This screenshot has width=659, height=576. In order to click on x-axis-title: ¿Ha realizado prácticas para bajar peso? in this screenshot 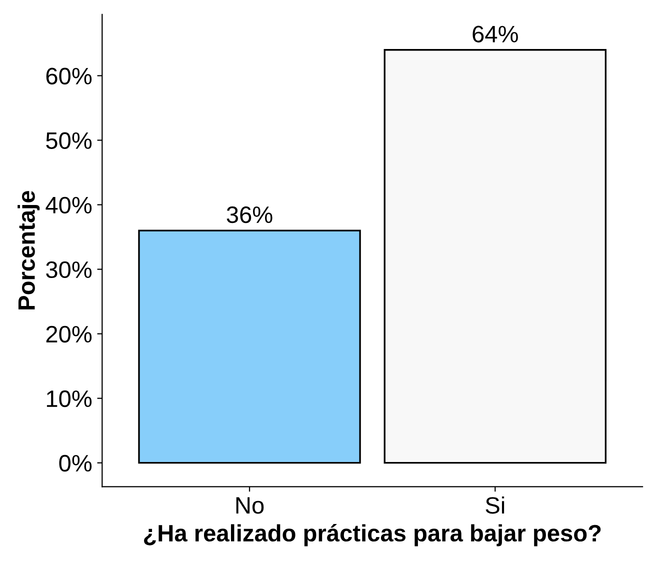, I will do `click(372, 535)`.